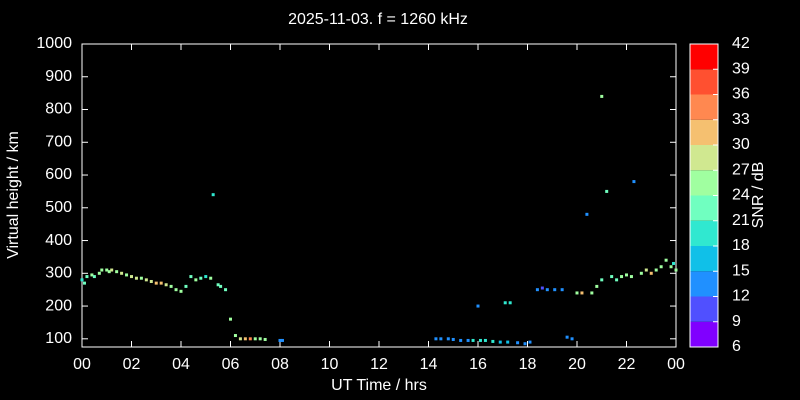  Describe the element at coordinates (741, 169) in the screenshot. I see `colorbar-tick-label: 27` at that location.